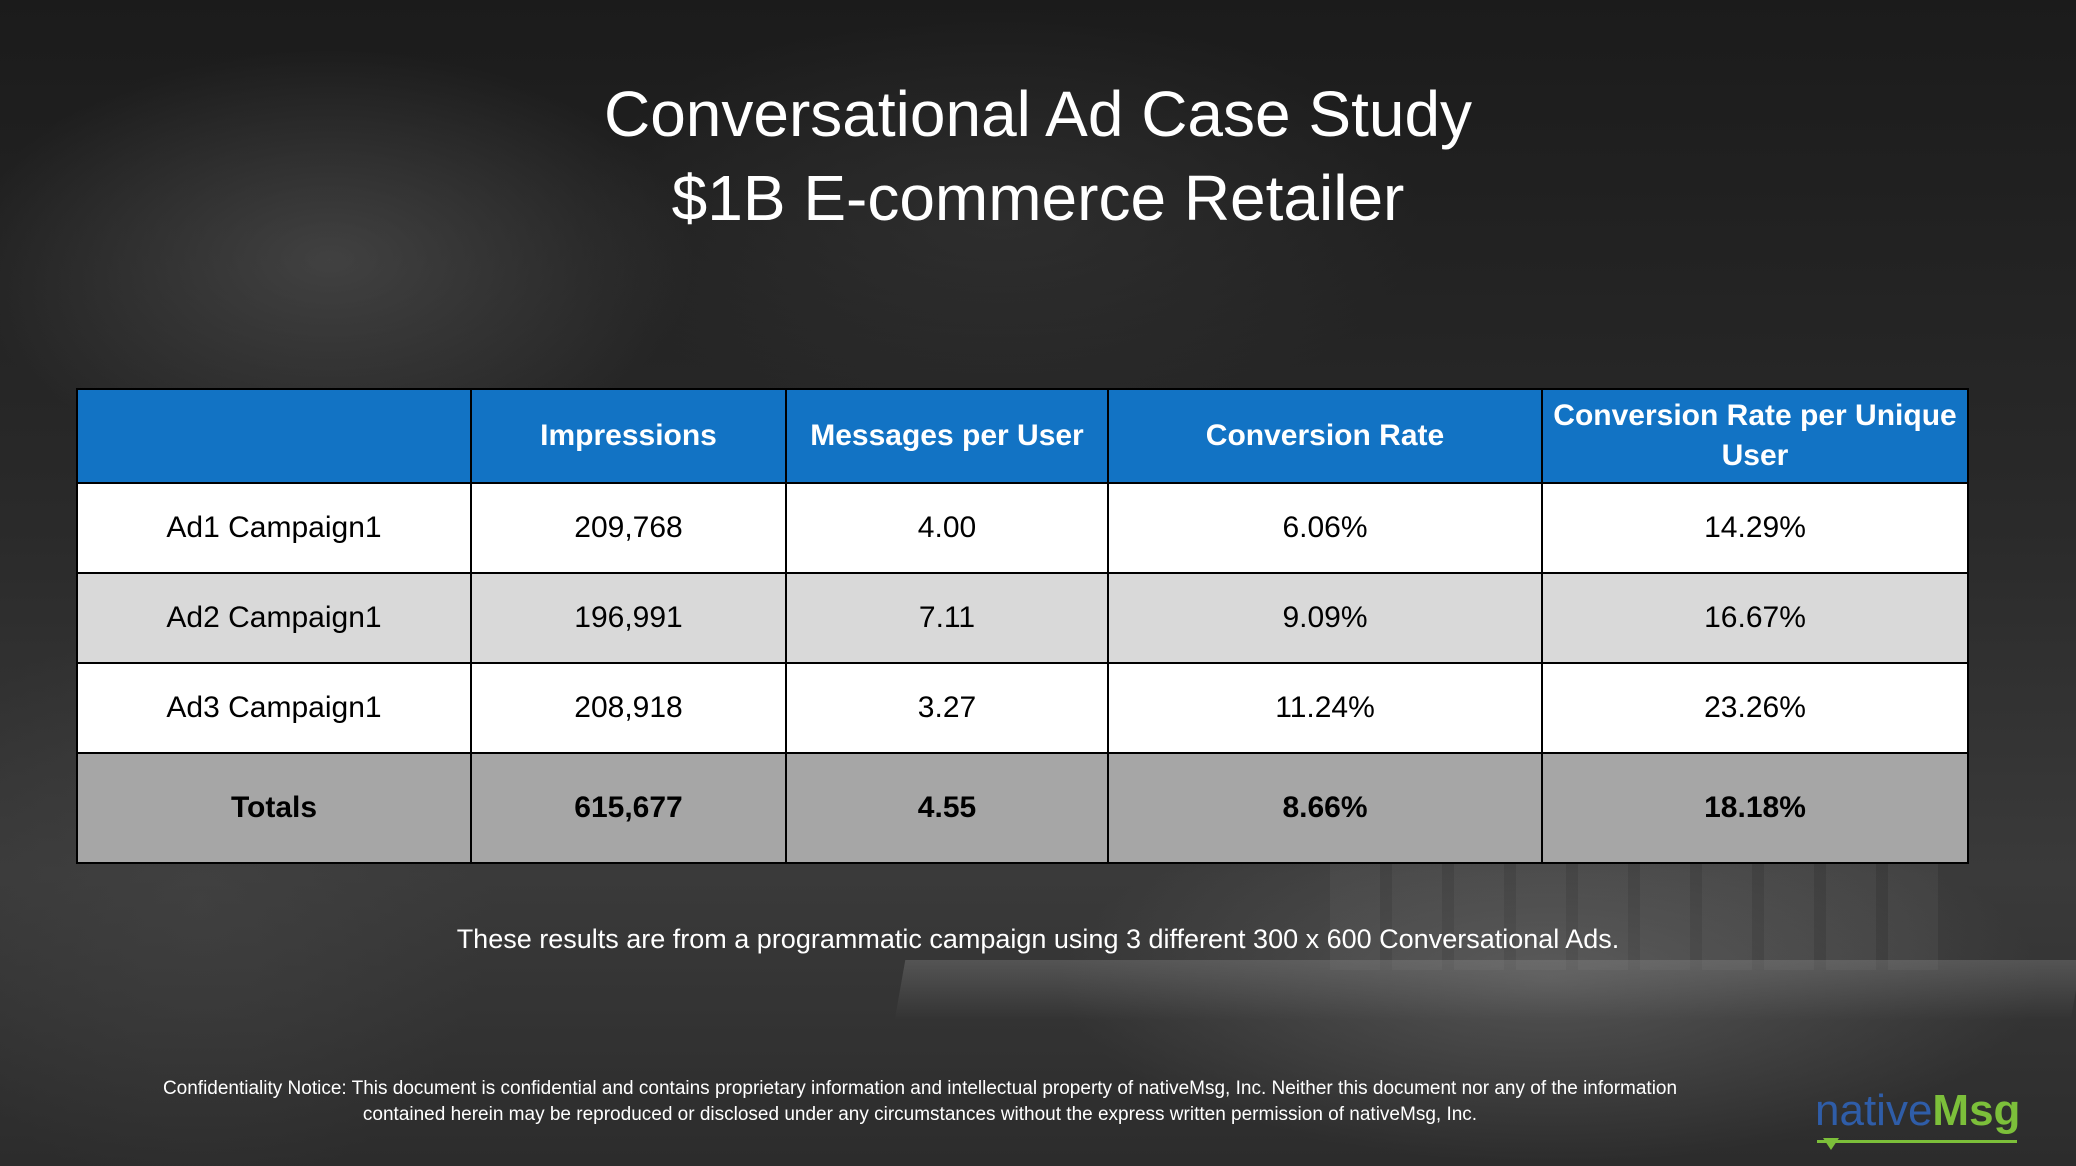 This screenshot has width=2076, height=1166. I want to click on cell-impressions: 208,918, so click(628, 708).